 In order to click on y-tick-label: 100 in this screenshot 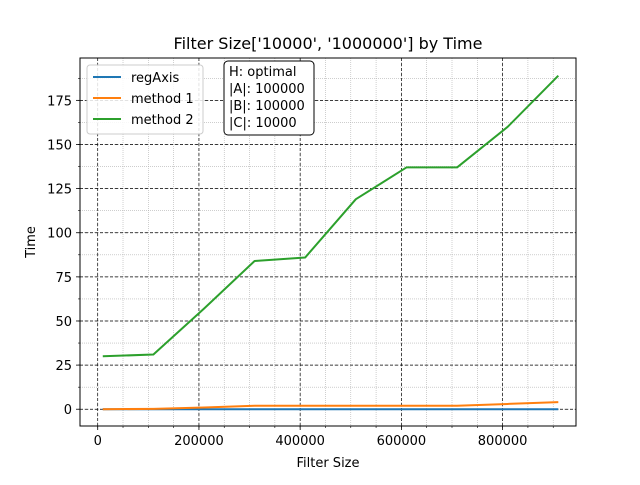, I will do `click(59, 234)`.